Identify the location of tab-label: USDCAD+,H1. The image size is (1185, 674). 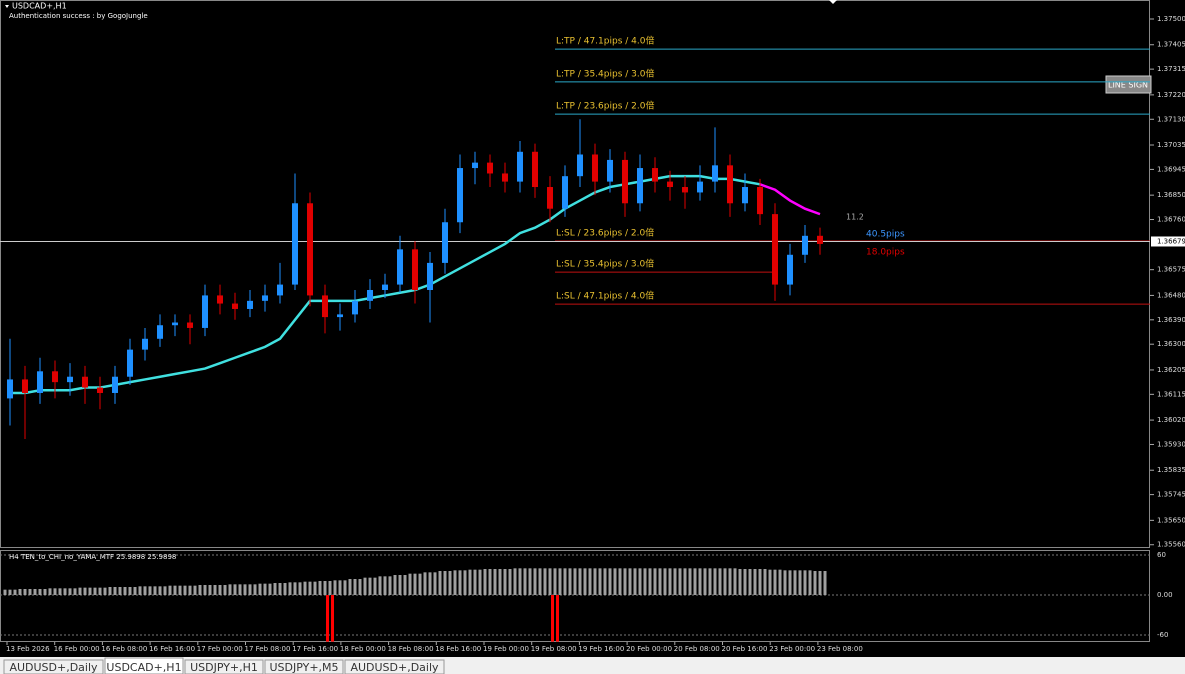
(143, 667).